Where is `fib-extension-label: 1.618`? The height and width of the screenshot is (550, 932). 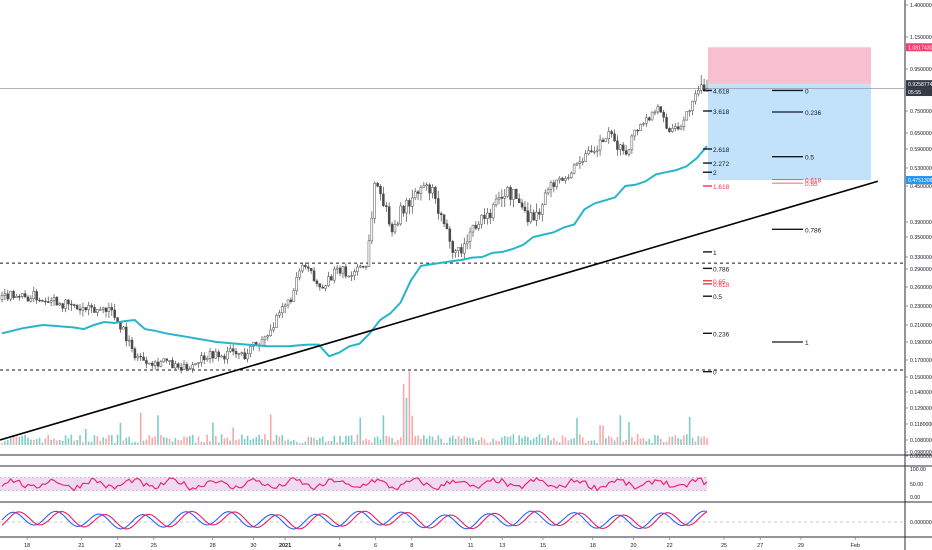 fib-extension-label: 1.618 is located at coordinates (721, 187).